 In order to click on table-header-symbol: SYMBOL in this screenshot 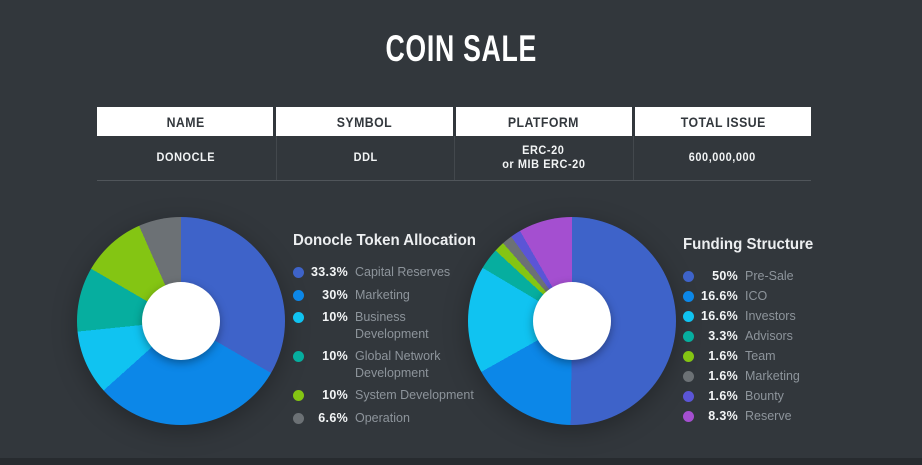, I will do `click(364, 121)`.